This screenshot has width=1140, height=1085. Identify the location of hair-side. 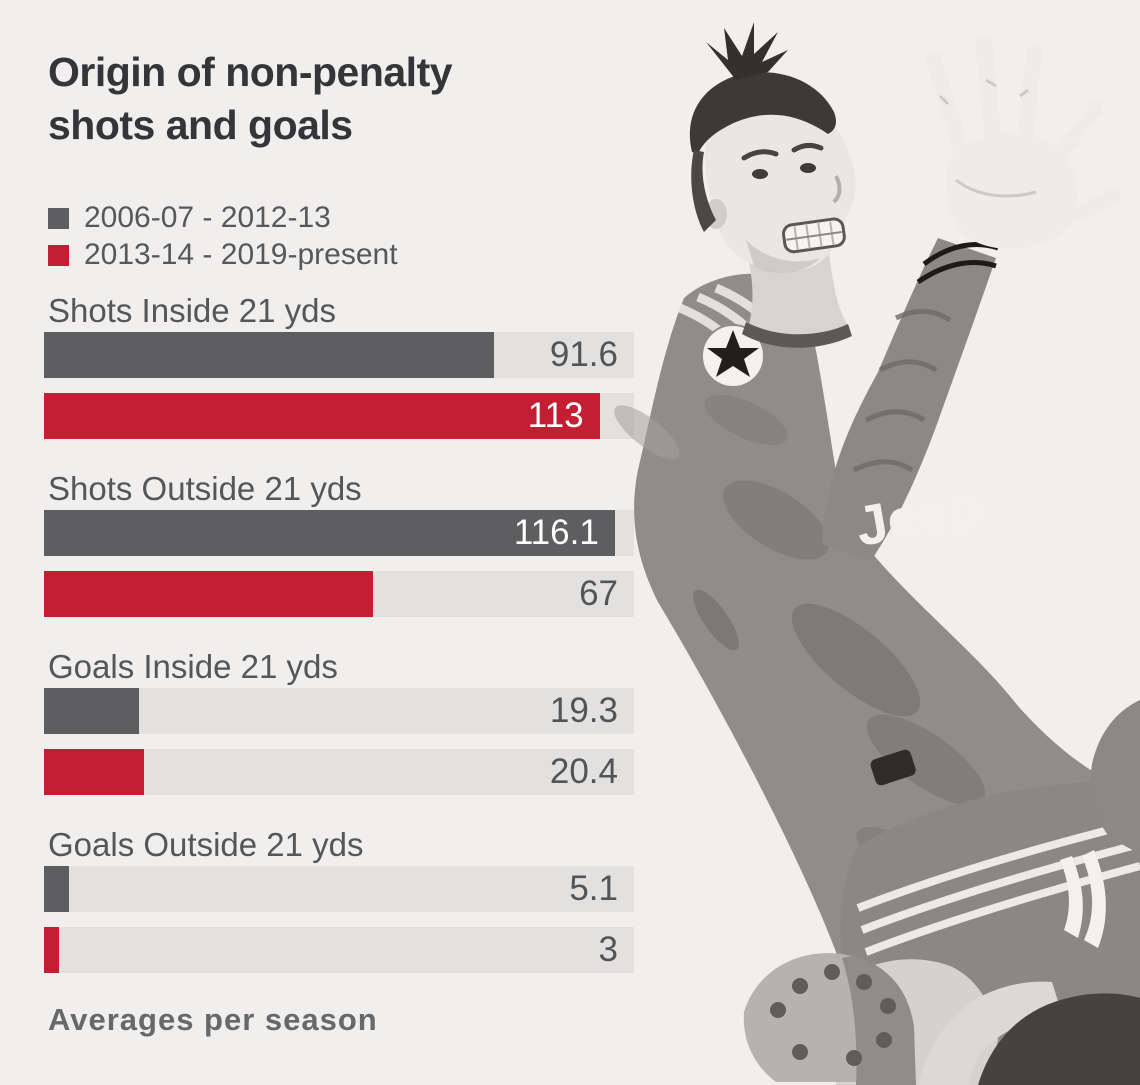
(703, 191).